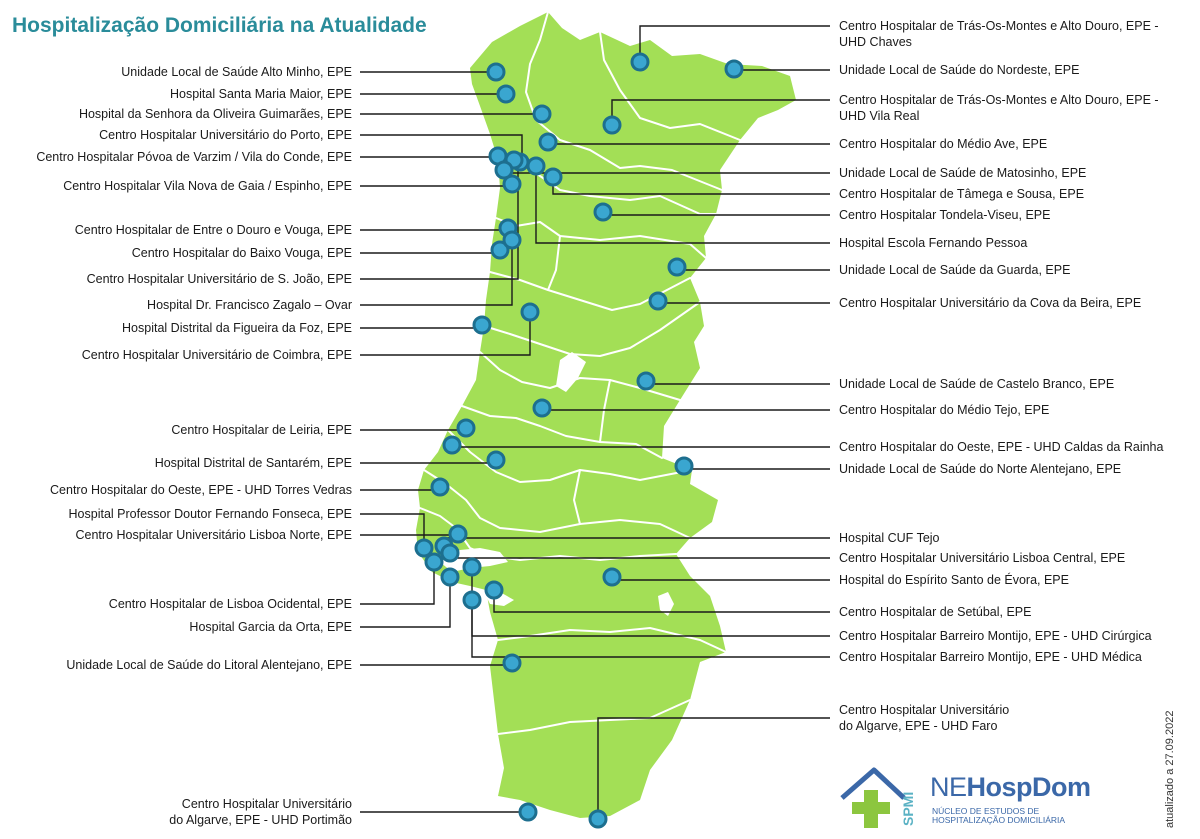 Image resolution: width=1200 pixels, height=839 pixels. I want to click on label-nordeste: Unidade Local de Saúde do Nordeste, EPE, so click(959, 70).